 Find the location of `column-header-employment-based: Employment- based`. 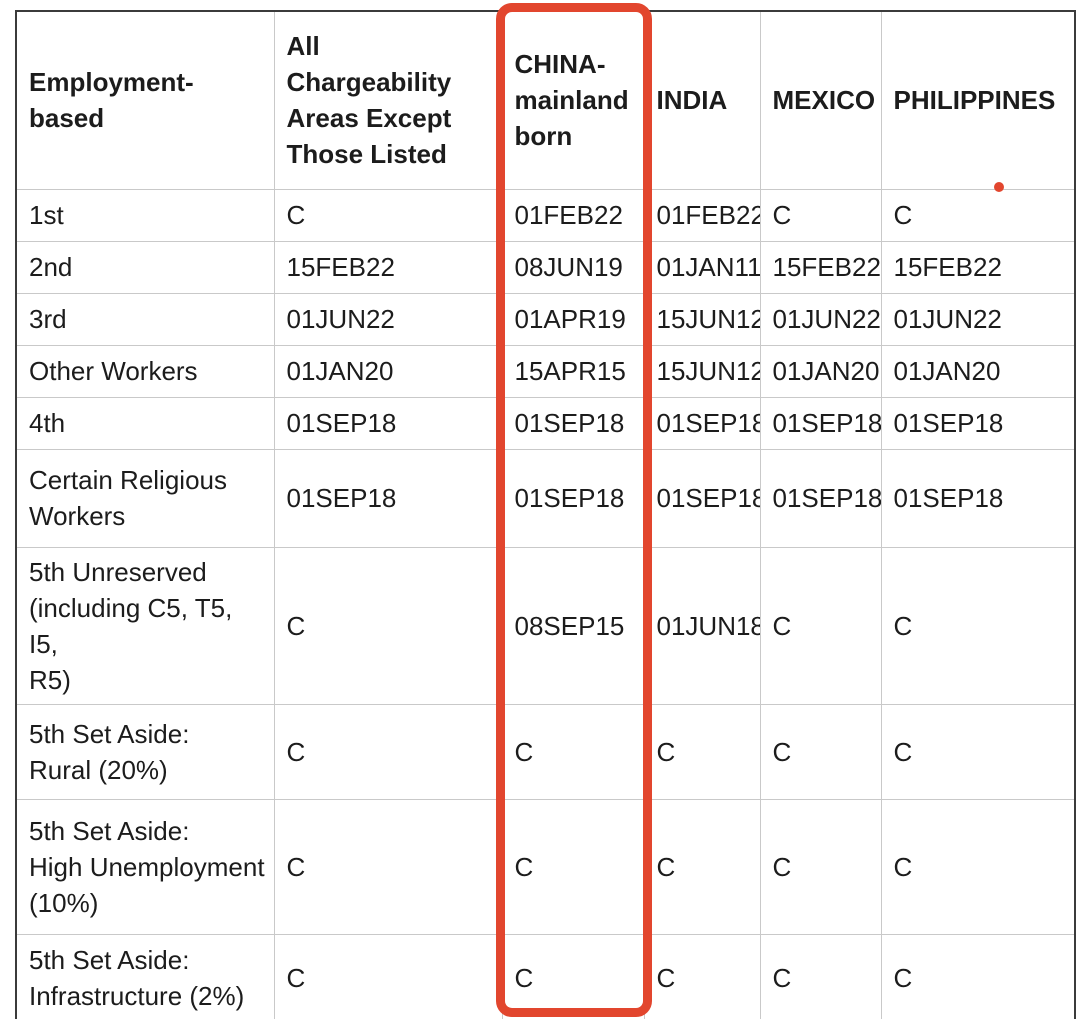

column-header-employment-based: Employment- based is located at coordinates (145, 100).